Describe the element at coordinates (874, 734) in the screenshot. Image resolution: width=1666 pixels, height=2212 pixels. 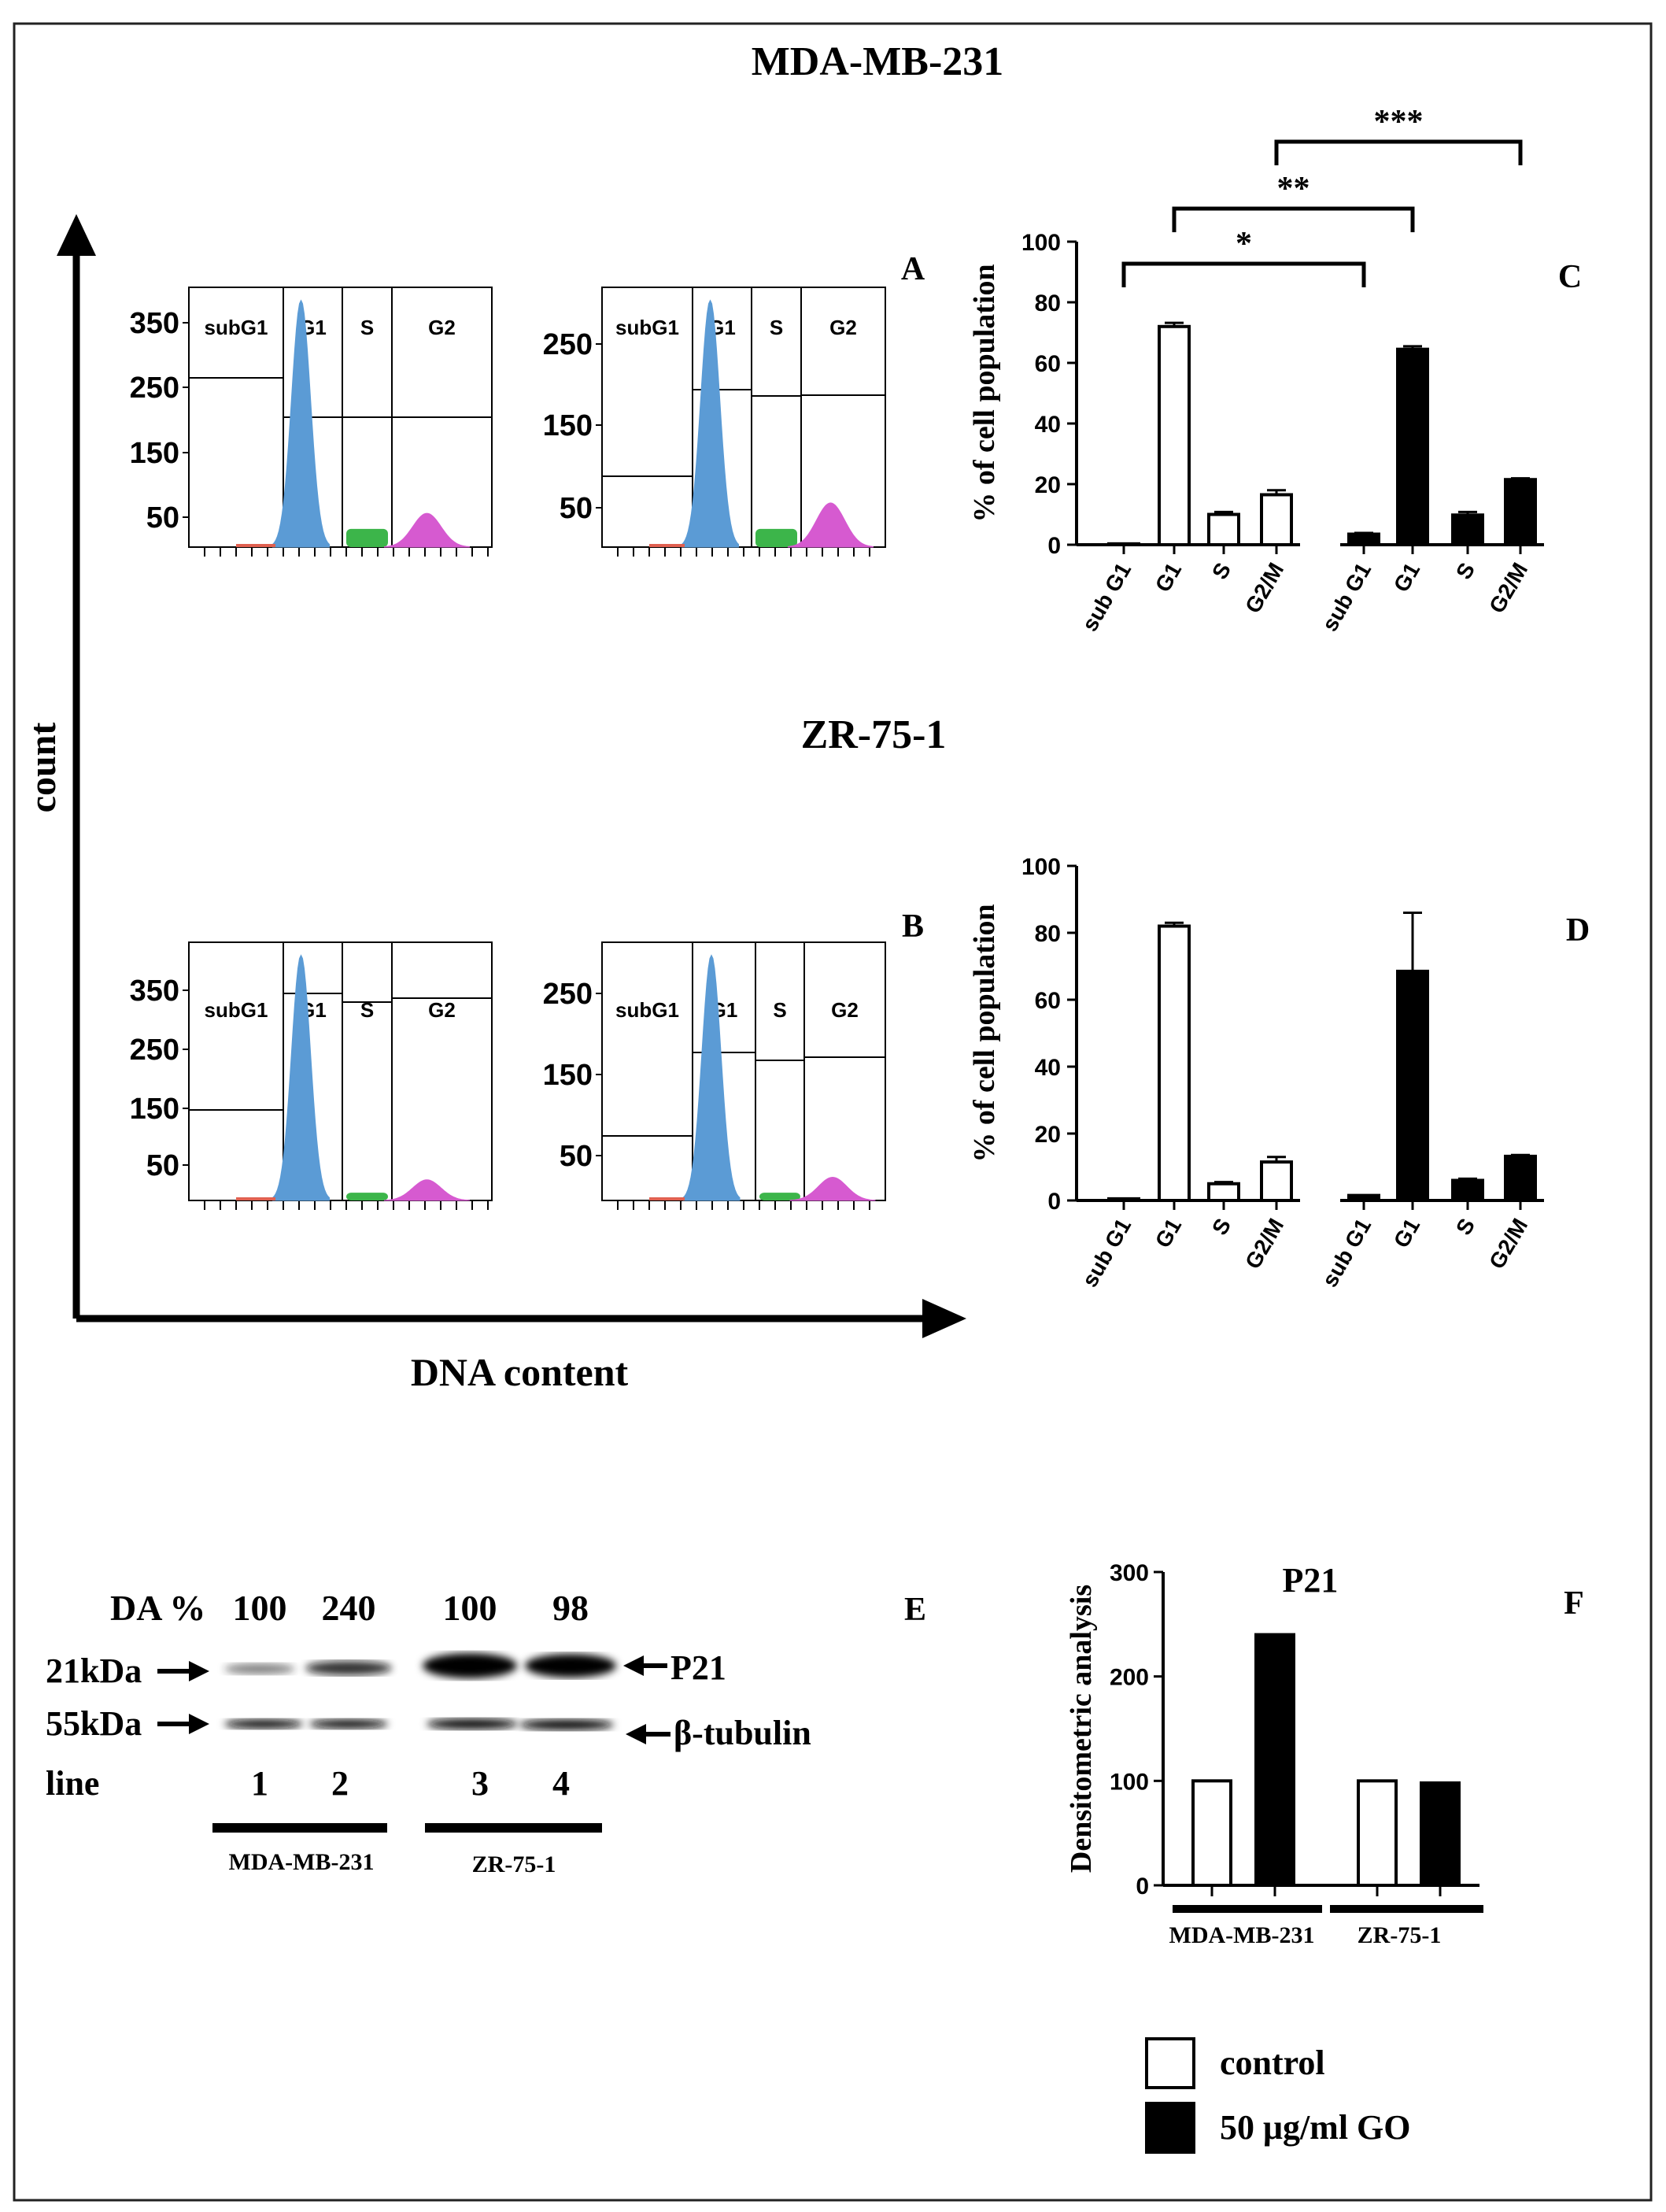
I see `title-zr: ZR-75-1` at that location.